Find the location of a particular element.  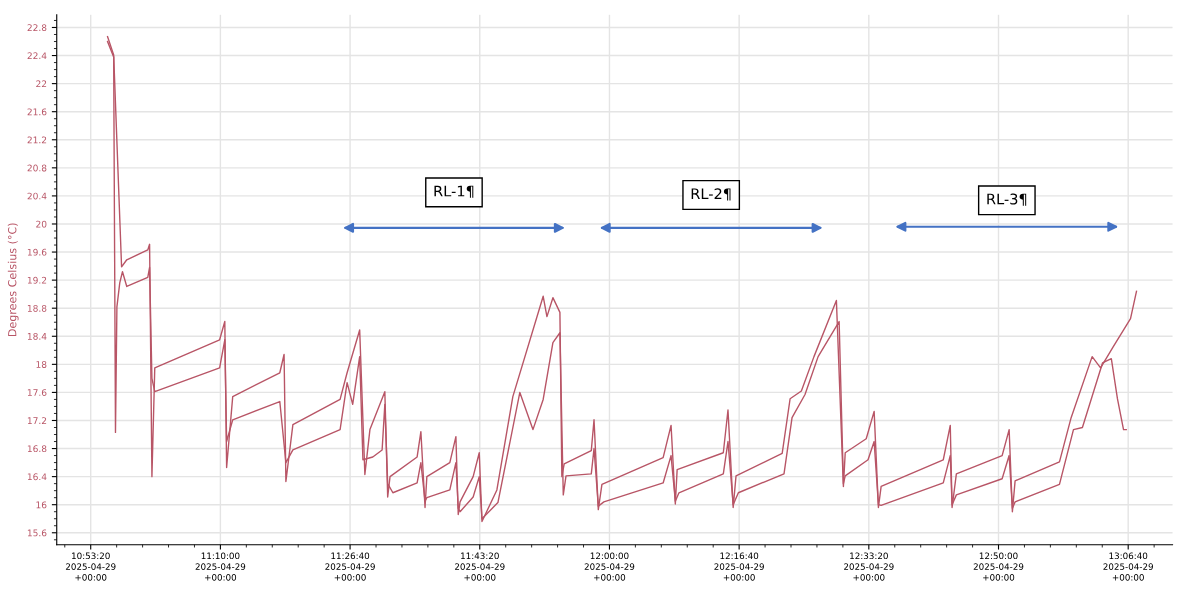

y-tick-label: 20 is located at coordinates (41, 224).